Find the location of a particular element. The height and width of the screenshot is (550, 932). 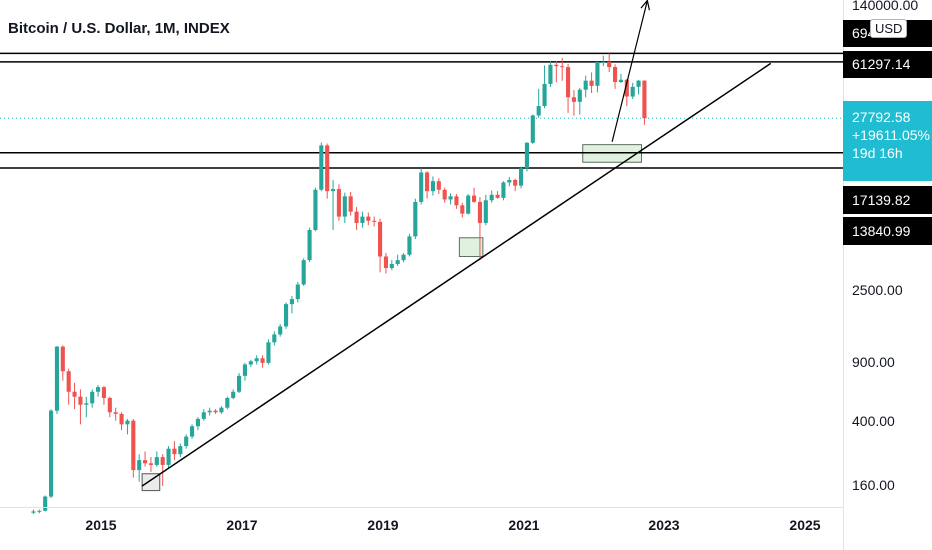

price-axis-divider is located at coordinates (843, 275).